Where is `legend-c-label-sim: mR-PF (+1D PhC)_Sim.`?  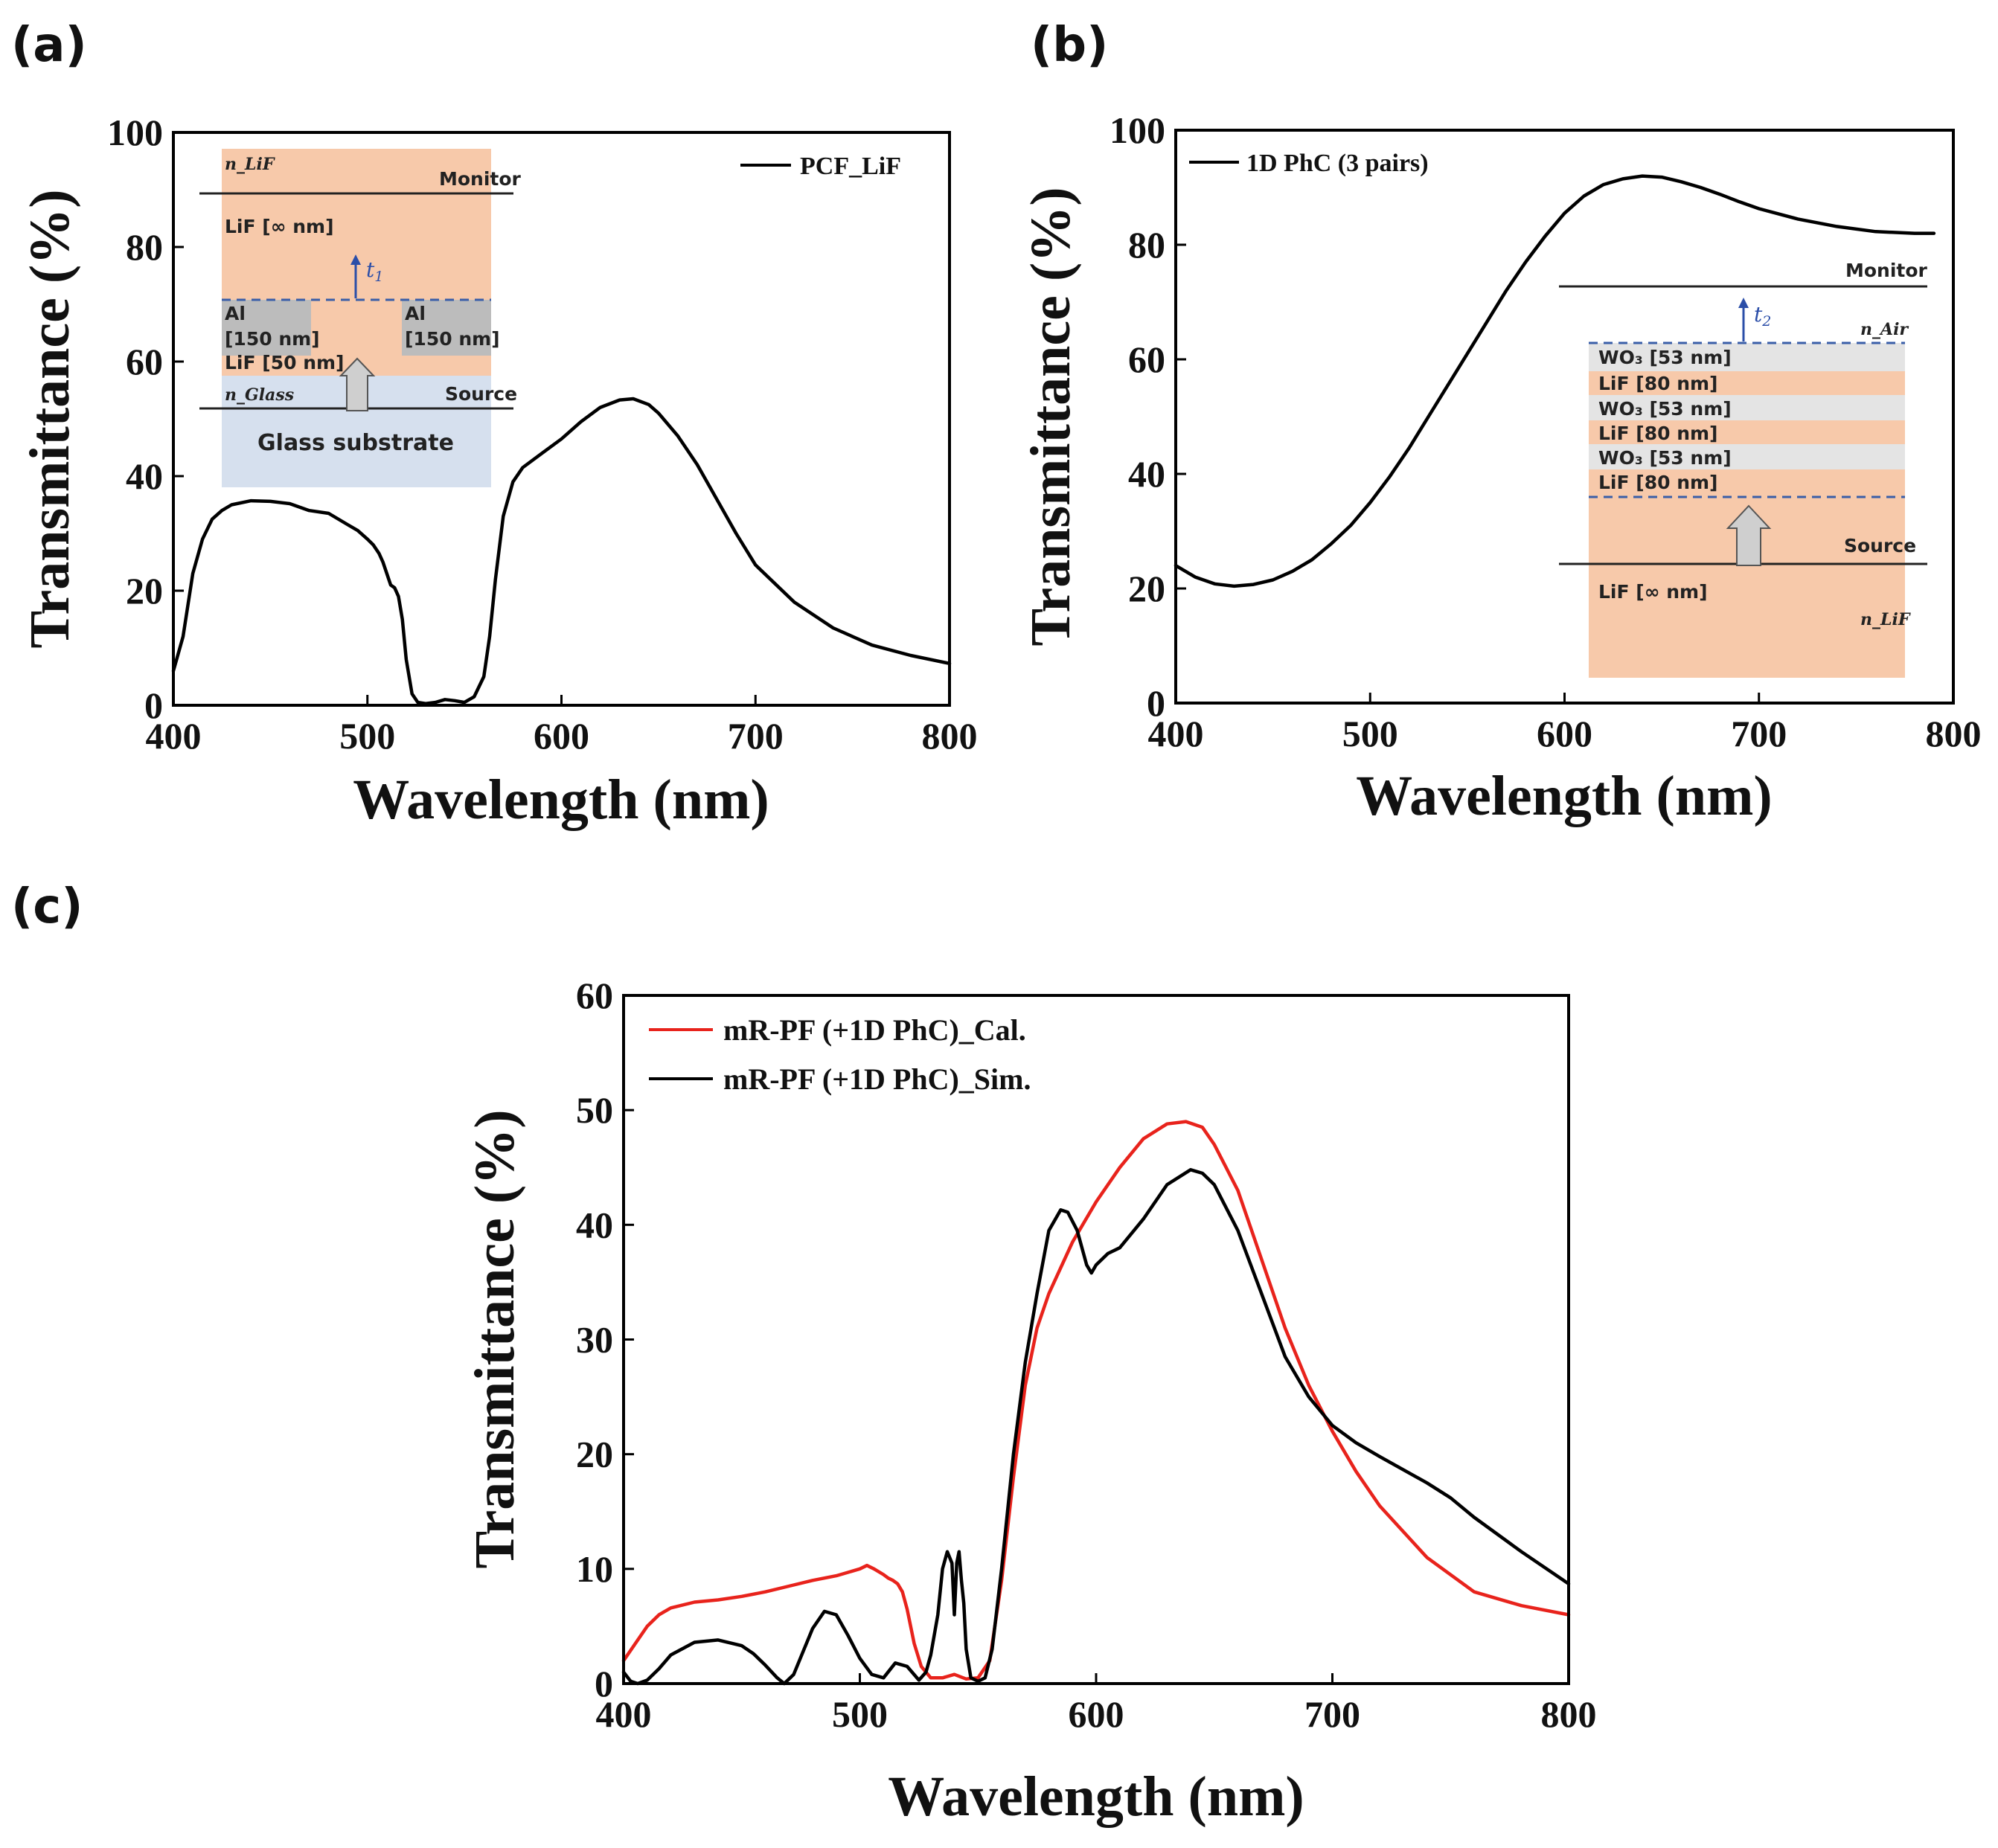
legend-c-label-sim: mR-PF (+1D PhC)_Sim. is located at coordinates (877, 1079).